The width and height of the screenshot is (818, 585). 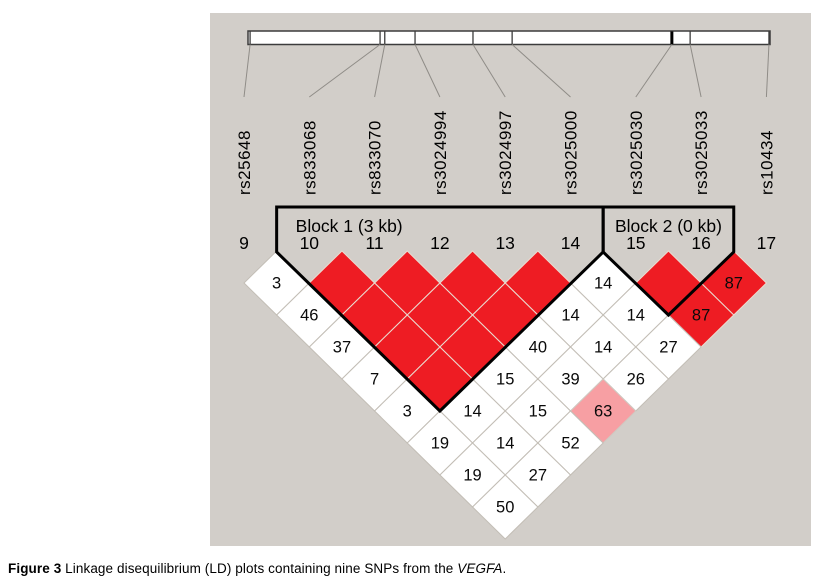 I want to click on snp-number-13: 13, so click(x=504, y=243).